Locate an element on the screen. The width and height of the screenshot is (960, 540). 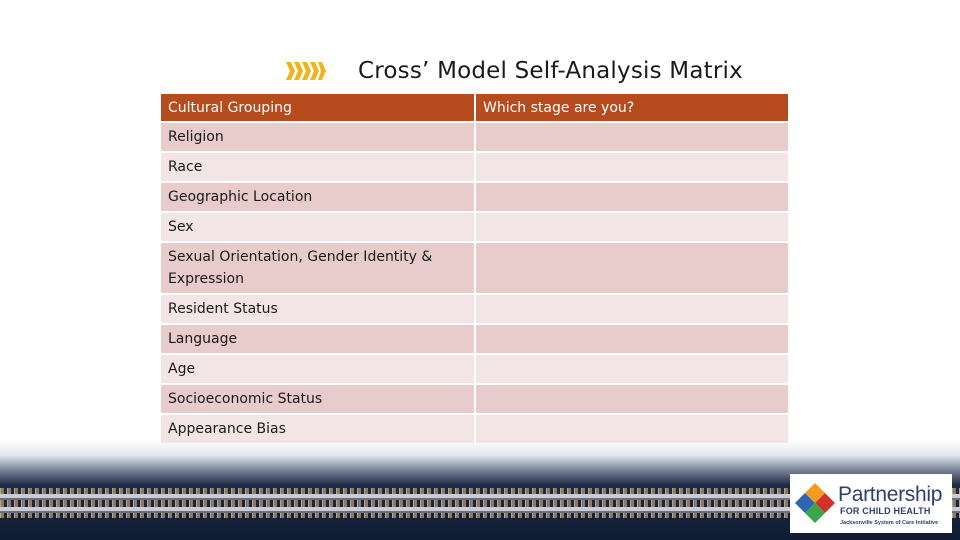
grouping-cell: Appearance Bias is located at coordinates (317, 429).